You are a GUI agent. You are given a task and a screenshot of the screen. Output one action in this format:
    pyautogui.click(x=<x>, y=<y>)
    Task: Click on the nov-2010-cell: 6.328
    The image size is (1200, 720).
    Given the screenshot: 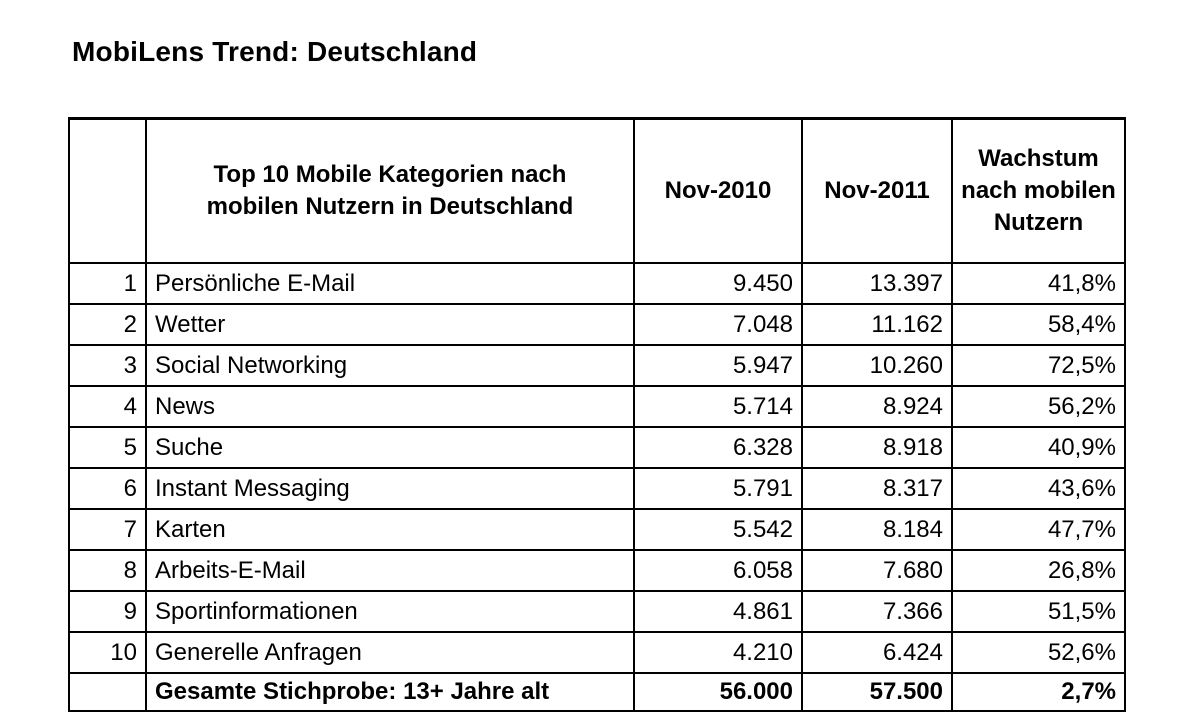 What is the action you would take?
    pyautogui.click(x=718, y=447)
    